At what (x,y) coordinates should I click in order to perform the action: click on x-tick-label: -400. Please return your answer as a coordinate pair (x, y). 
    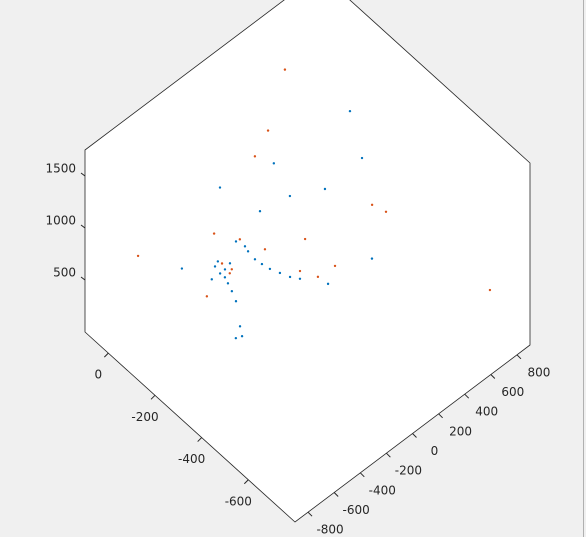
    Looking at the image, I should click on (382, 490).